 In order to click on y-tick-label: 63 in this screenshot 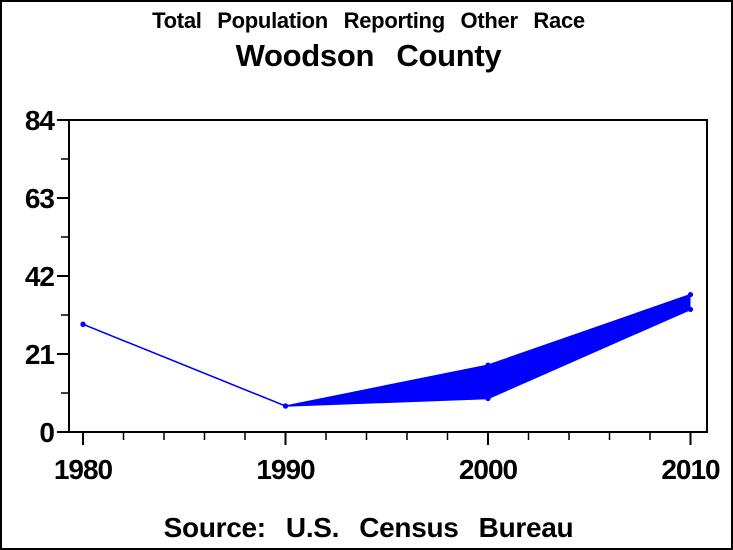, I will do `click(40, 198)`.